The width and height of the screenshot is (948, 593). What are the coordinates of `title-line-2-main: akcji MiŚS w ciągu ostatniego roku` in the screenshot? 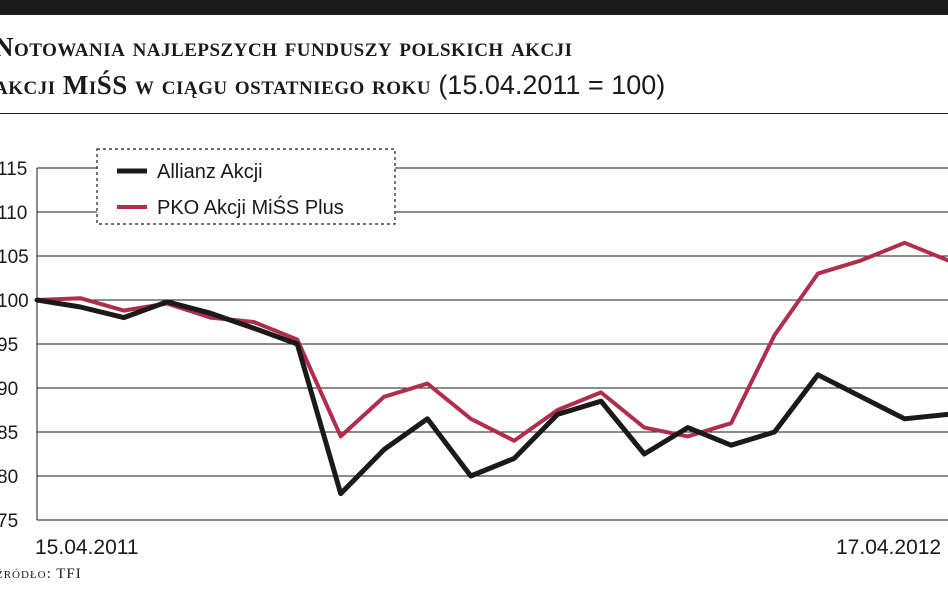 It's located at (216, 85).